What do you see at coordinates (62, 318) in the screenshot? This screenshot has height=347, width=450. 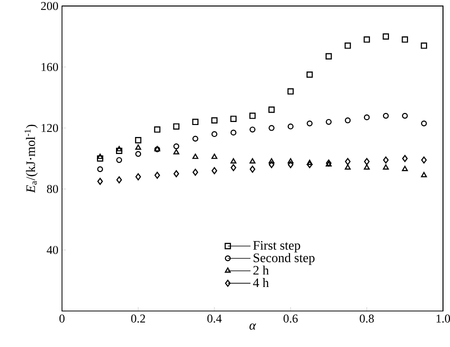 I see `x-tick-label: 0` at bounding box center [62, 318].